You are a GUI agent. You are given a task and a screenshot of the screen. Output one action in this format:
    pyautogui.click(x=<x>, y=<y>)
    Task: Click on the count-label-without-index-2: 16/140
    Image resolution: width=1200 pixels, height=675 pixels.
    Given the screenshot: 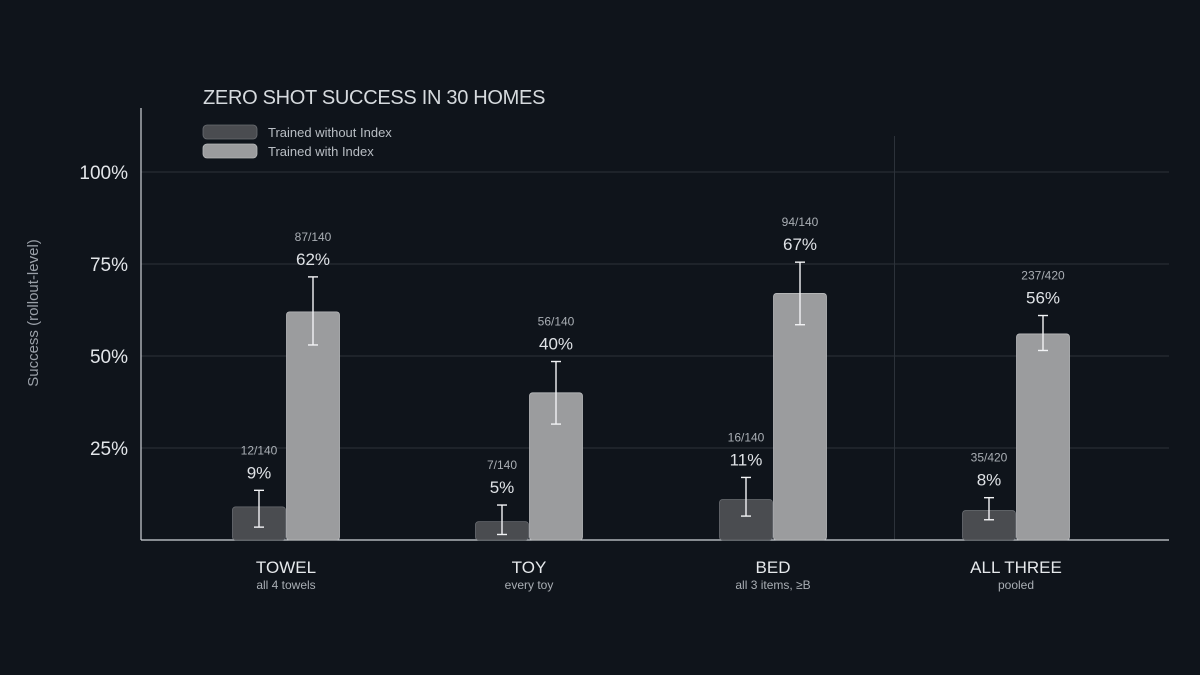 What is the action you would take?
    pyautogui.click(x=746, y=437)
    